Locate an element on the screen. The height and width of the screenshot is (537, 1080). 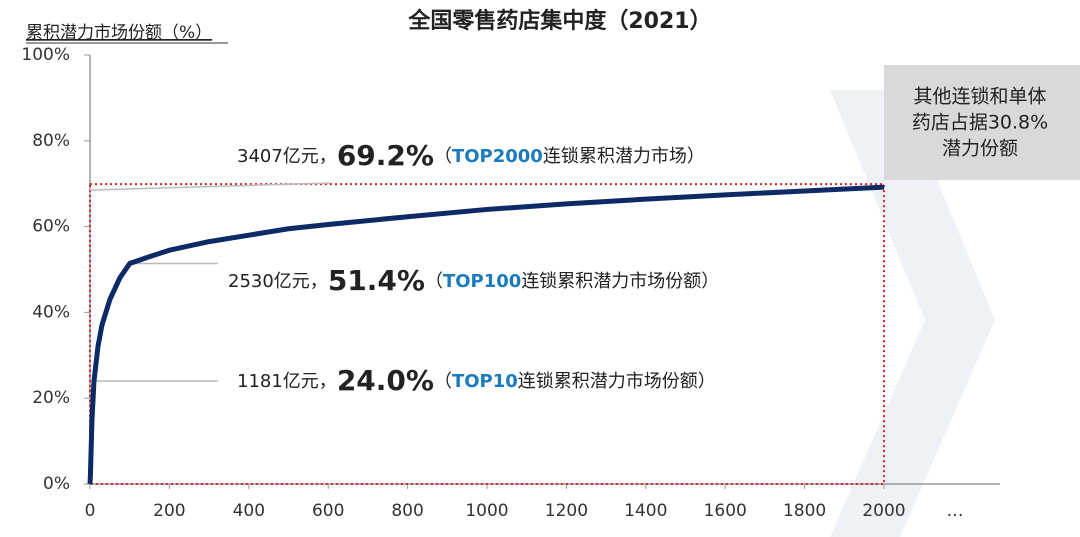
y-tick-label: 0% is located at coordinates (56, 484).